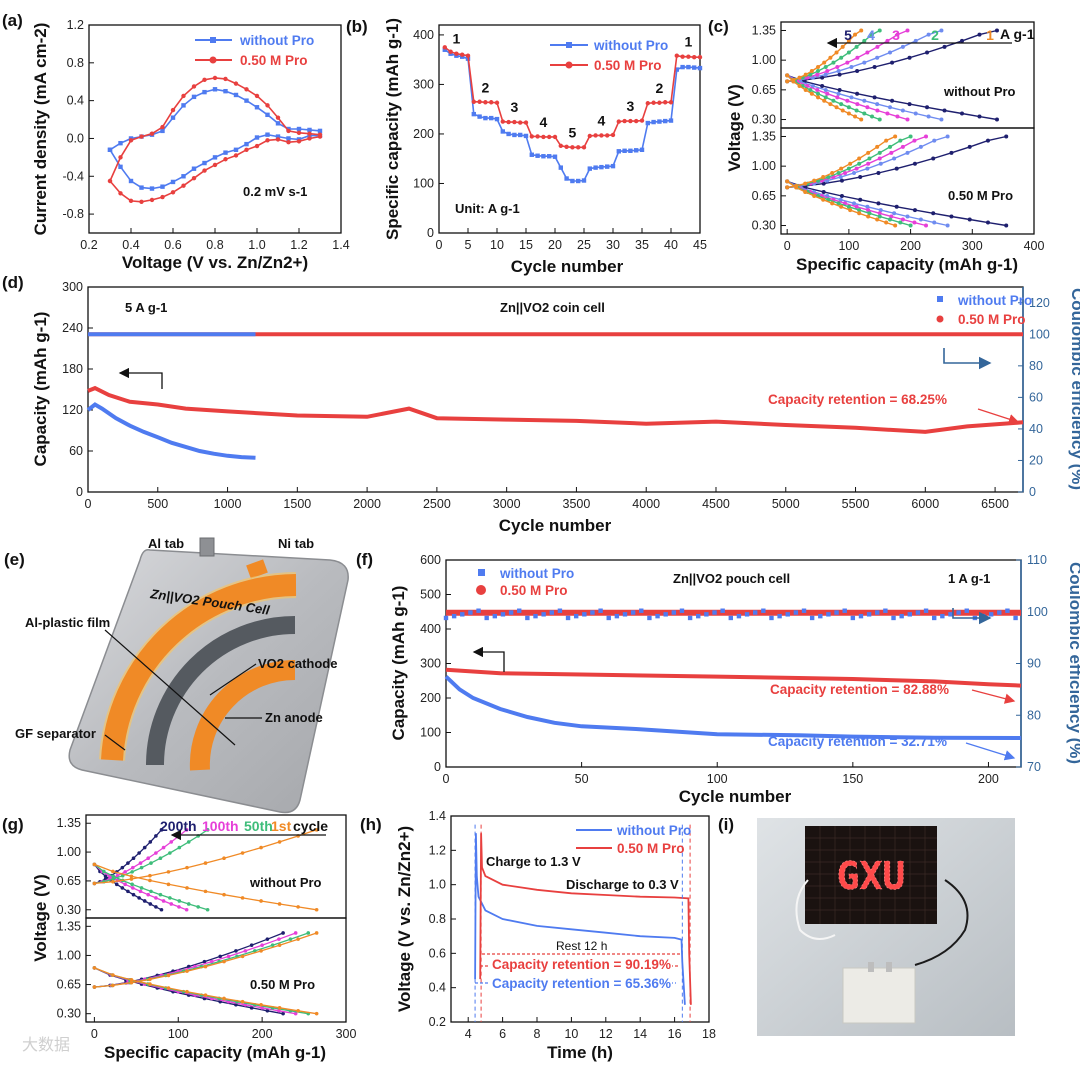  What do you see at coordinates (935, 35) in the screenshot?
I see `panel-c-rate-label: 2` at bounding box center [935, 35].